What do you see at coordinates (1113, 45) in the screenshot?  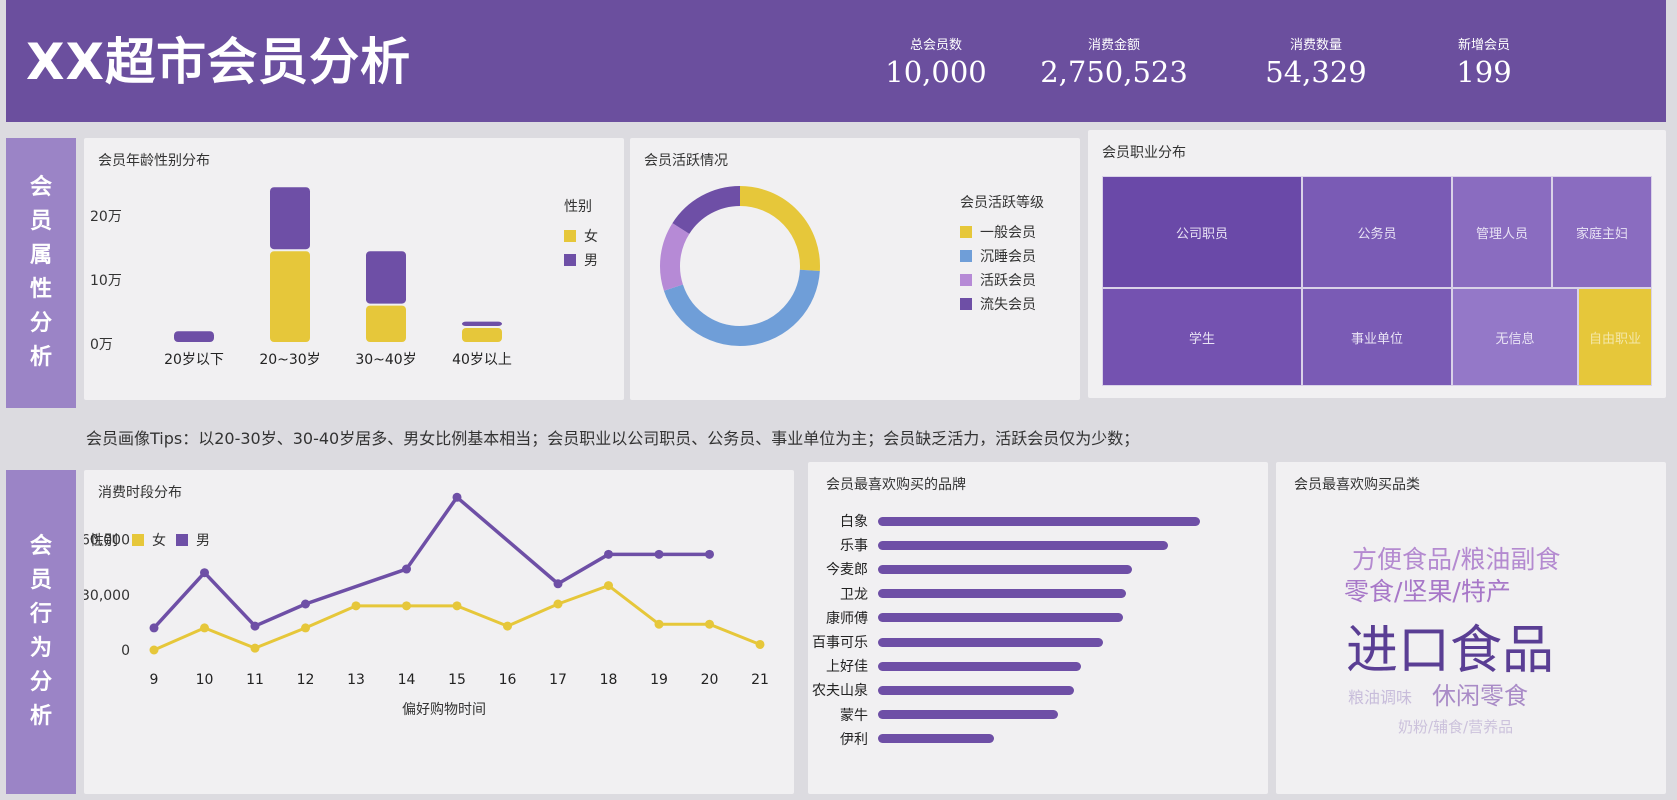 I see `kpi-label: 消费金额` at bounding box center [1113, 45].